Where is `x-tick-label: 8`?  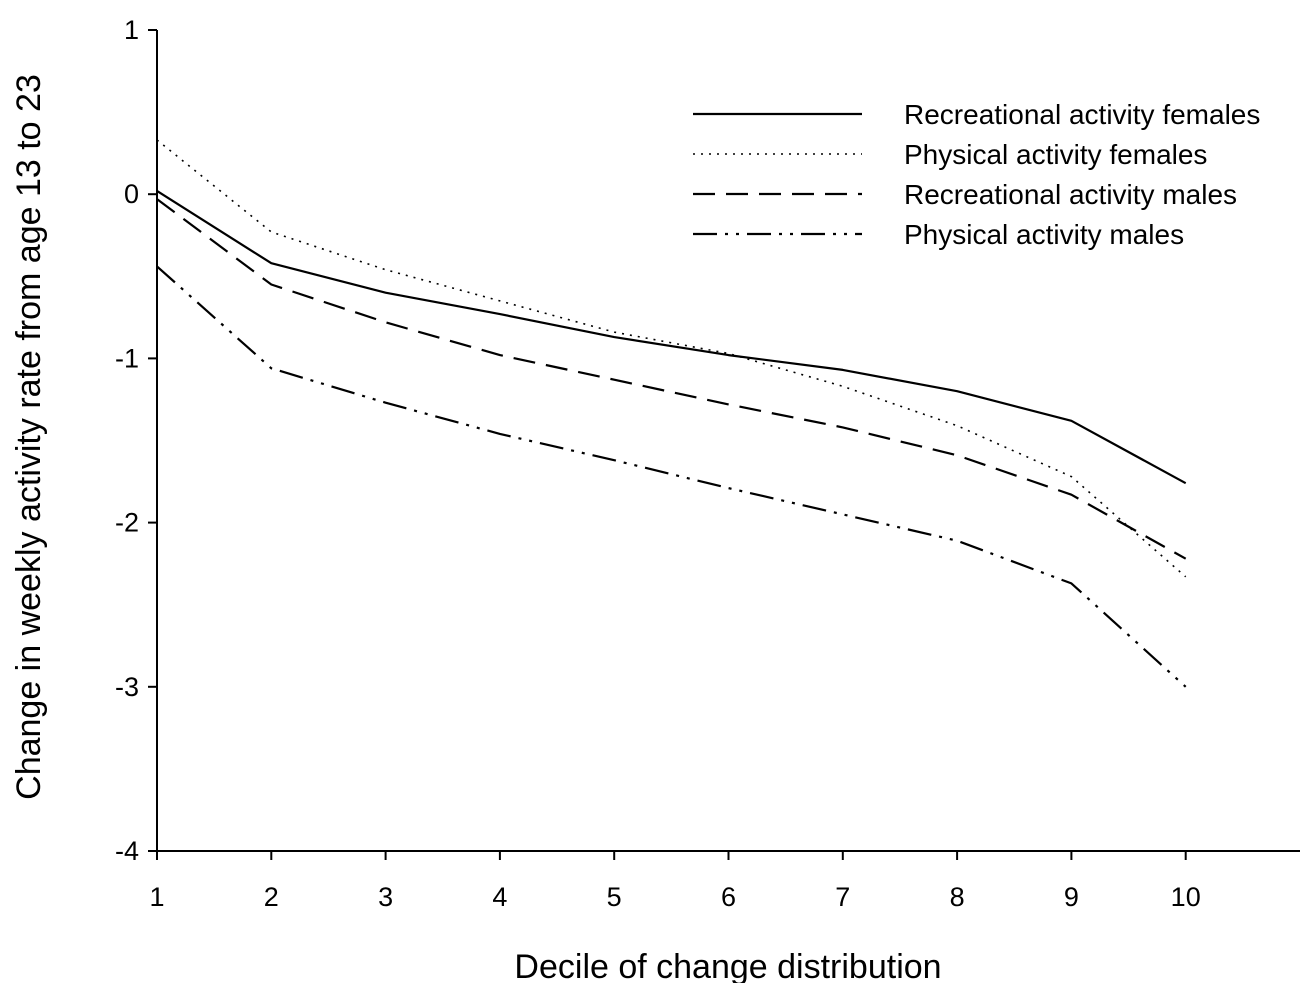 x-tick-label: 8 is located at coordinates (957, 897).